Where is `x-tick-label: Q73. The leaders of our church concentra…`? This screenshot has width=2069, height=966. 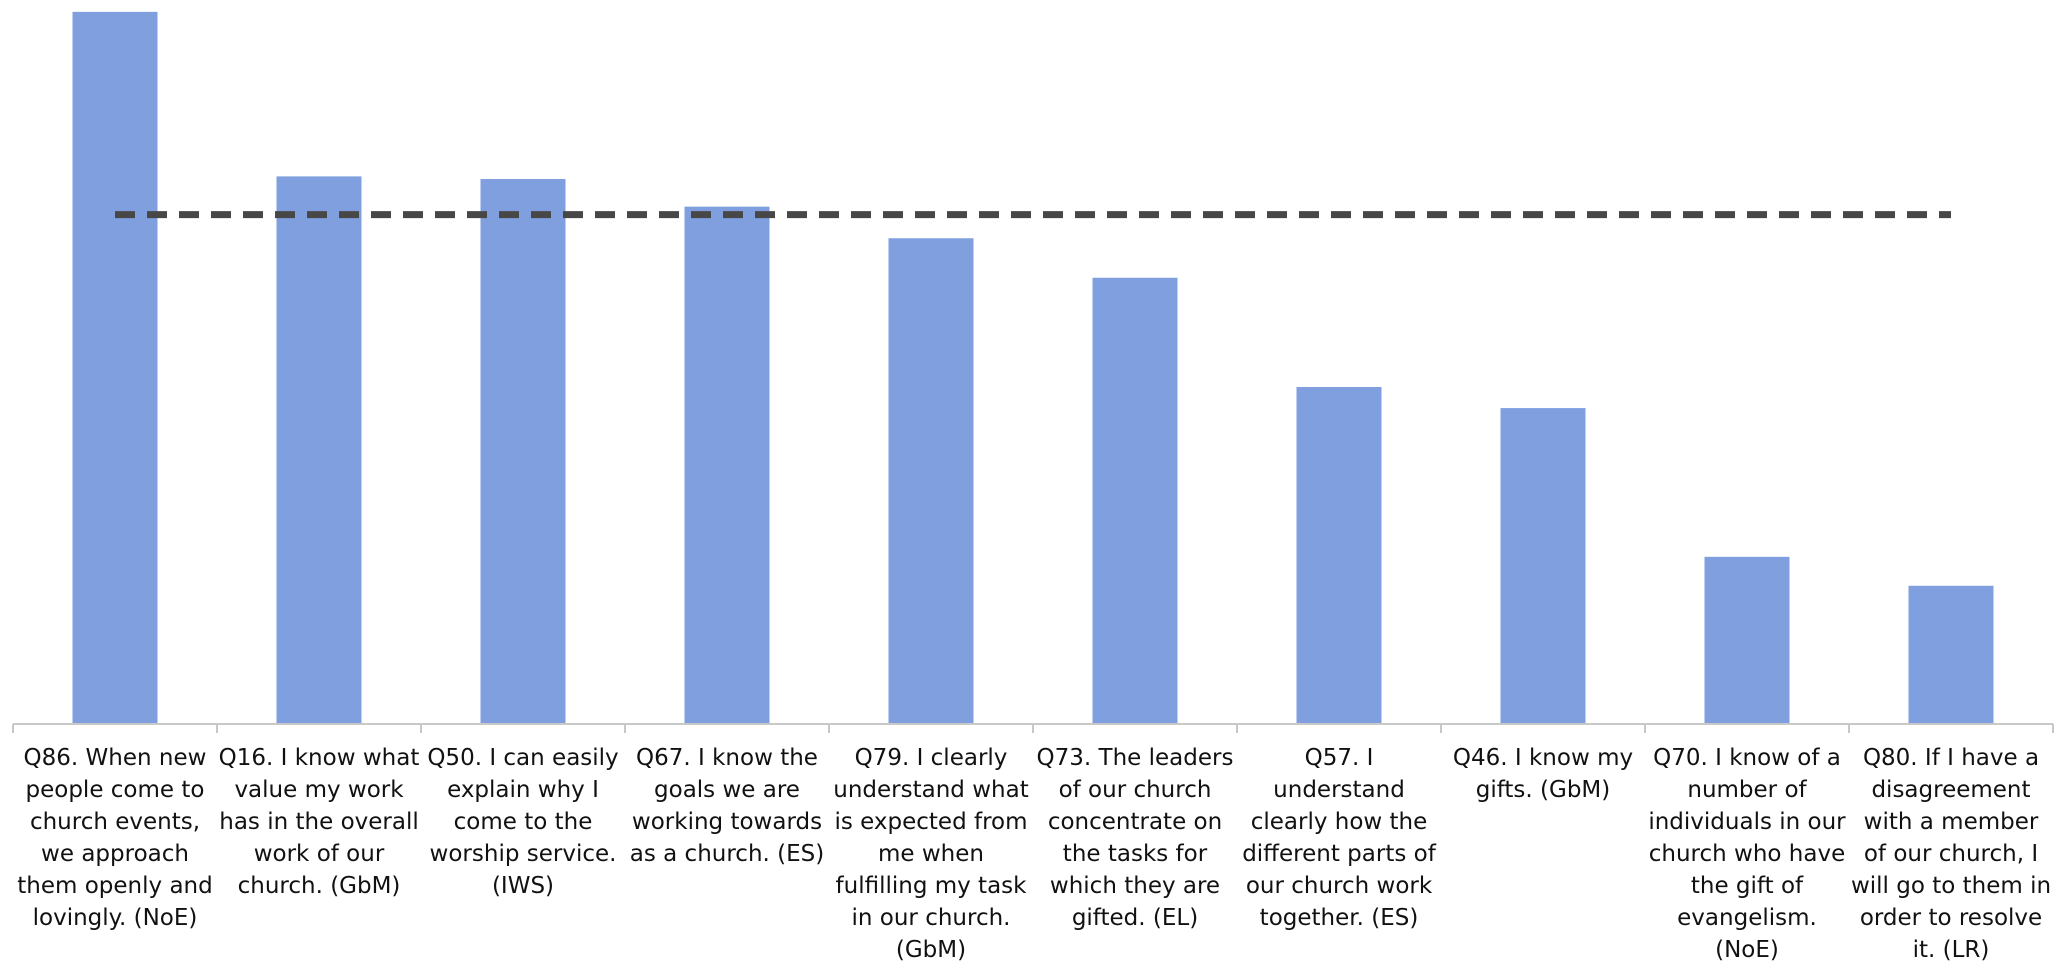
x-tick-label: Q73. The leaders of our church concentra… is located at coordinates (1135, 838).